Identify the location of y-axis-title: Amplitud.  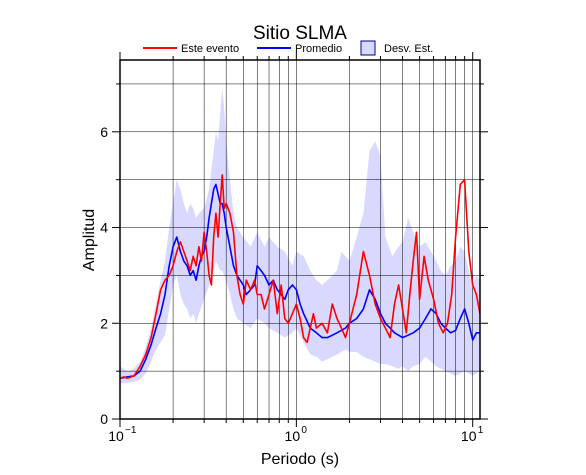
(89, 240).